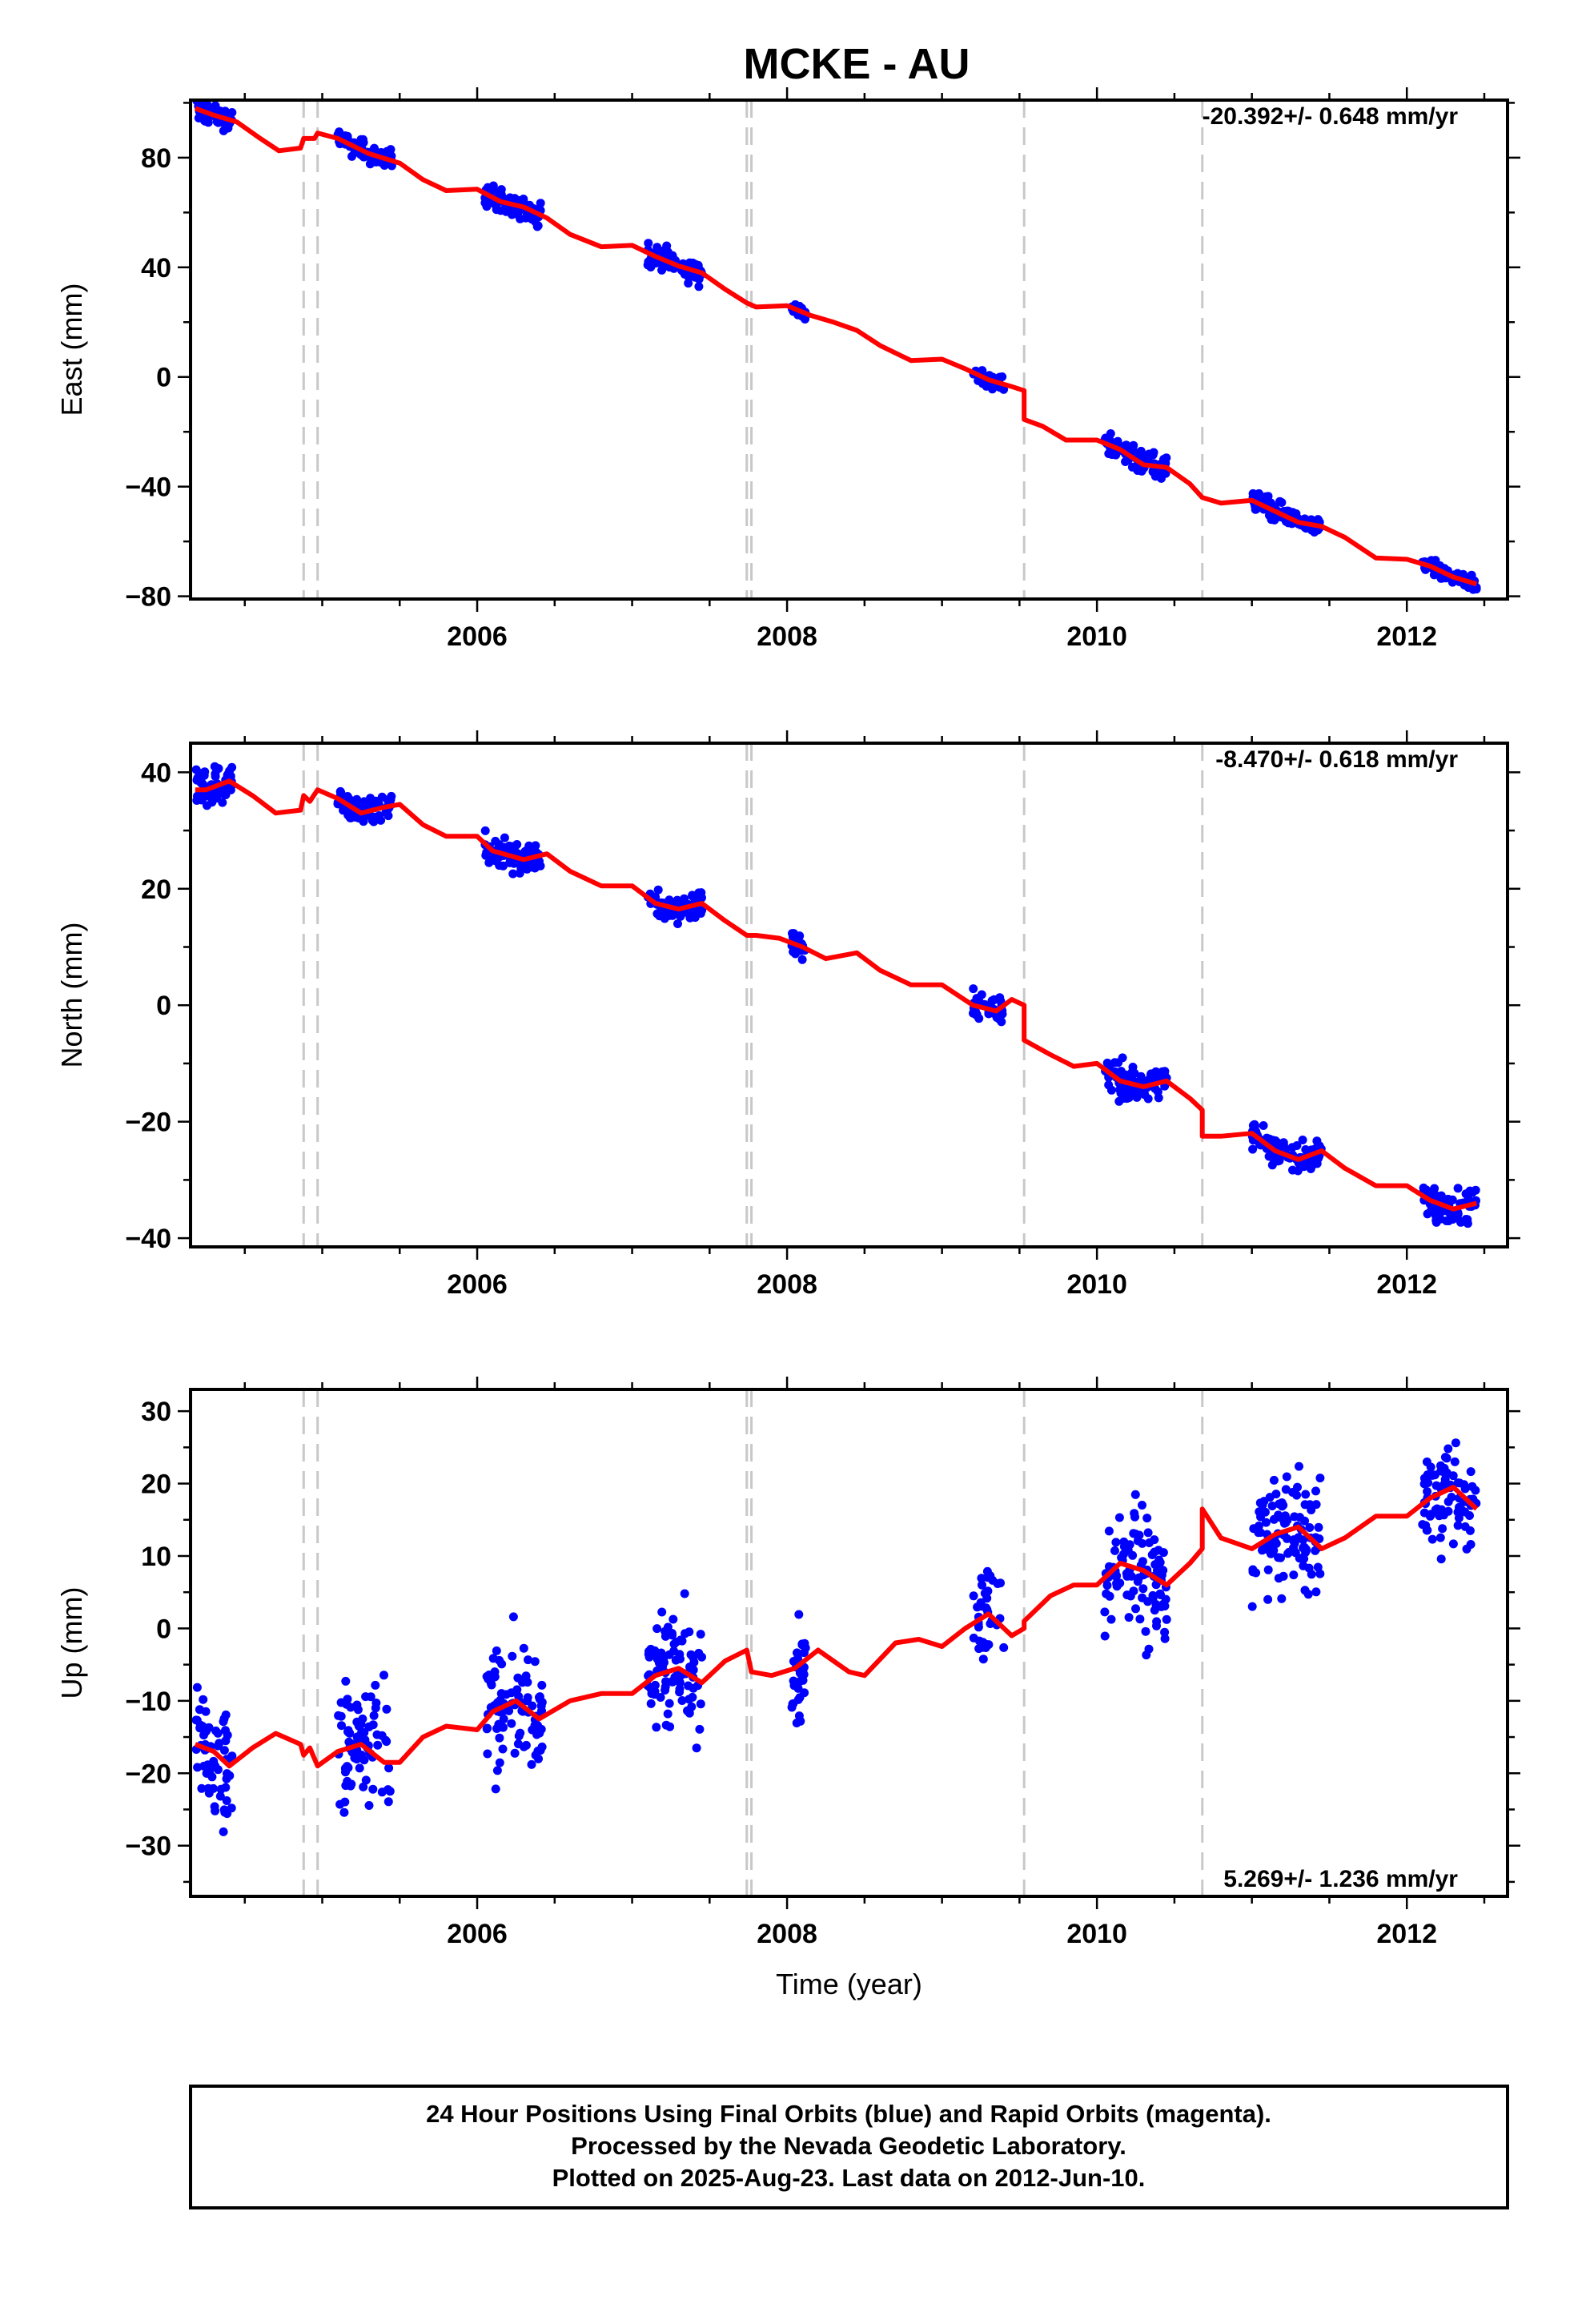 The height and width of the screenshot is (2324, 1582). I want to click on step-lines, so click(753, 995).